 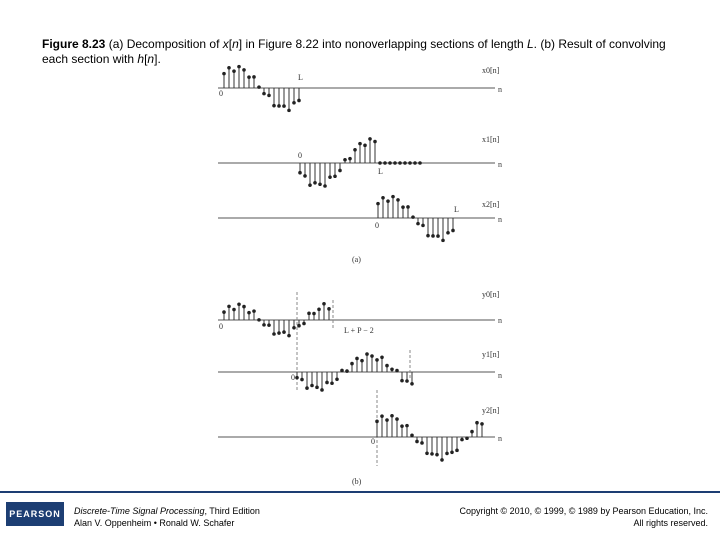 I want to click on book-name: Discrete-Time Signal Processing, so click(x=139, y=511).